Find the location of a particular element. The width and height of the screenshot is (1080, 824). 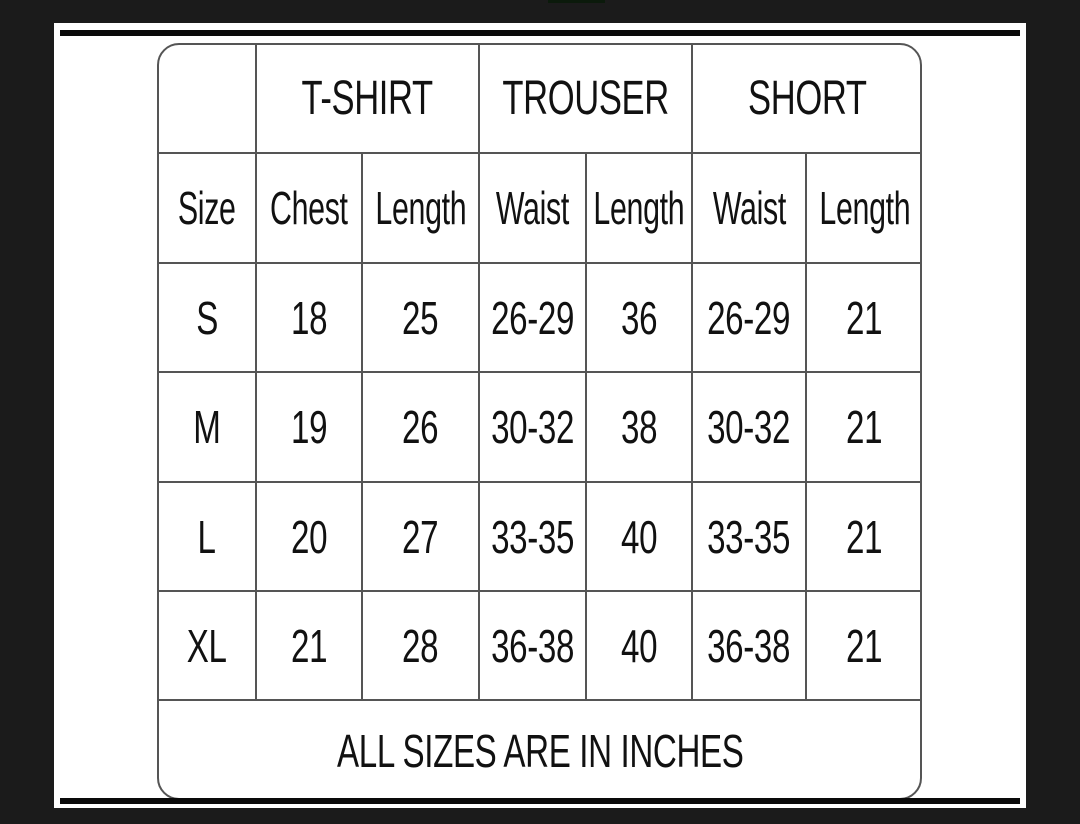

table-cell-text: M is located at coordinates (207, 427).